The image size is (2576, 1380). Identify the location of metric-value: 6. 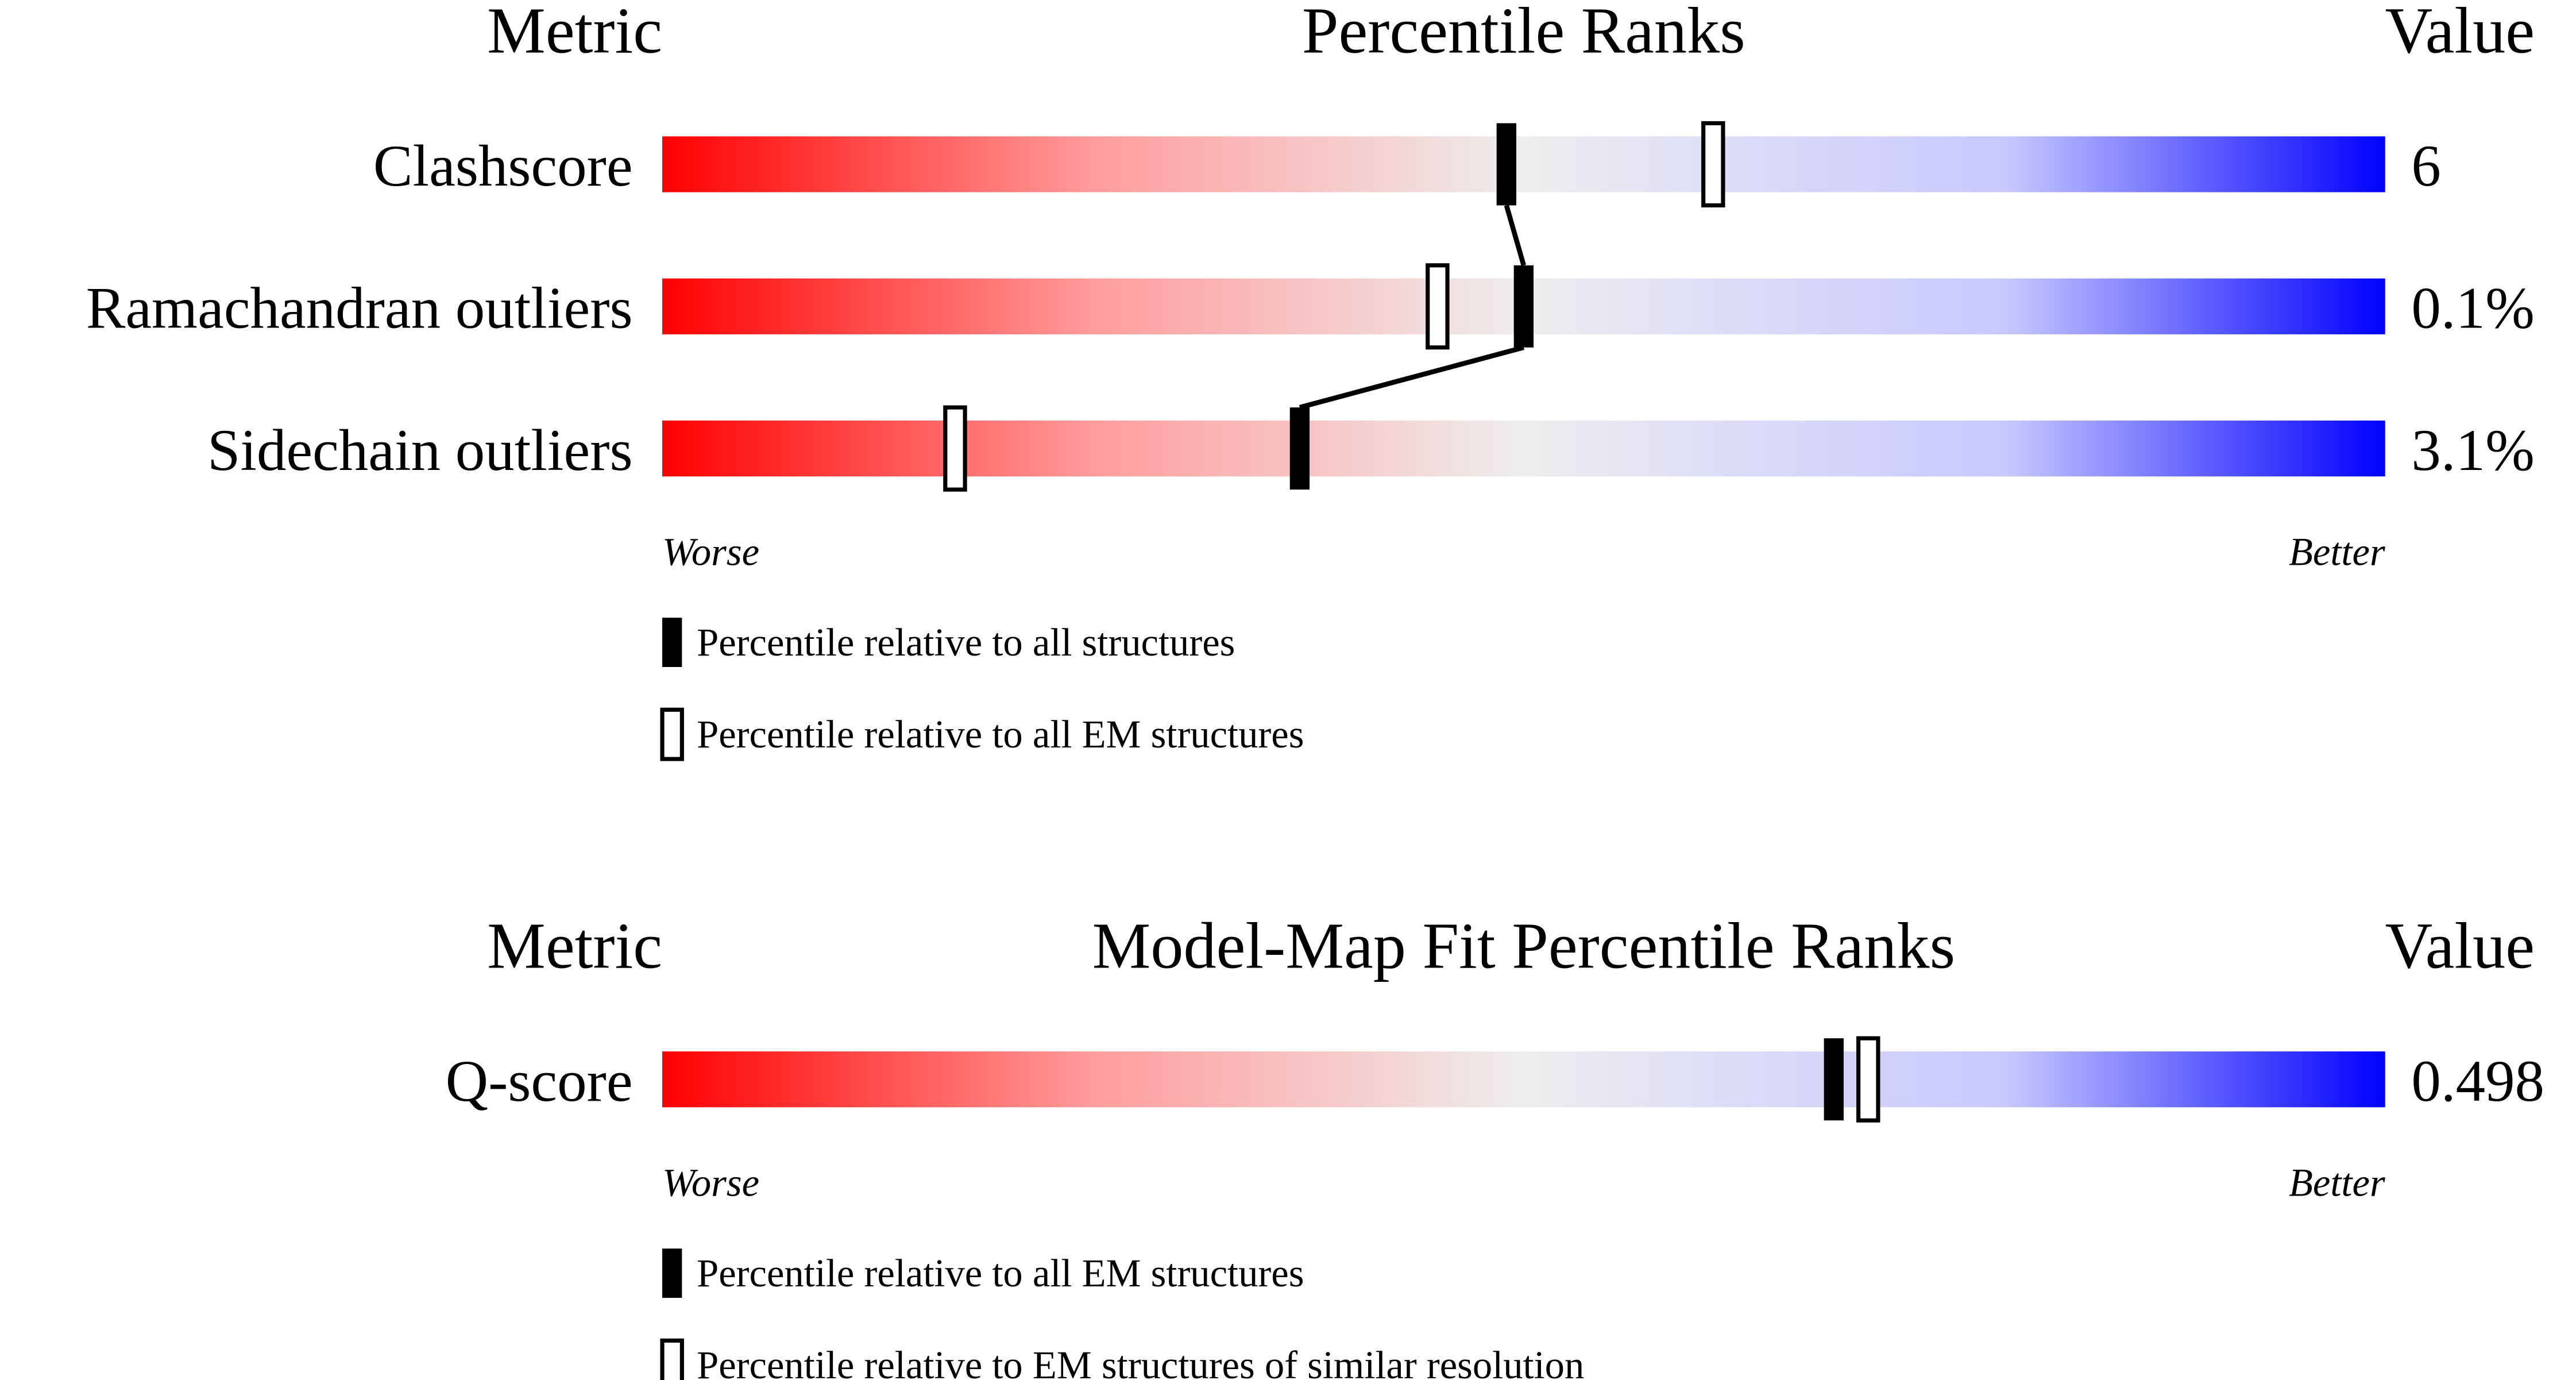
(2425, 166).